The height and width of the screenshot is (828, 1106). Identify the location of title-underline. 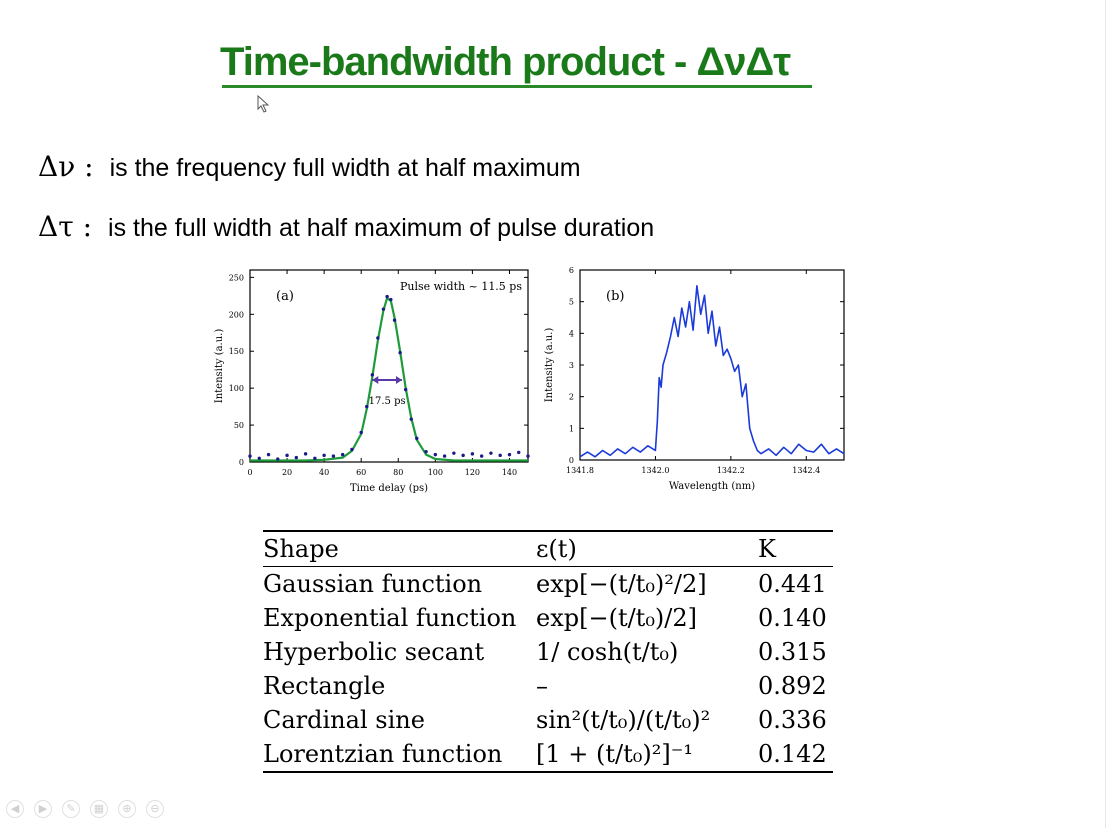
(517, 86).